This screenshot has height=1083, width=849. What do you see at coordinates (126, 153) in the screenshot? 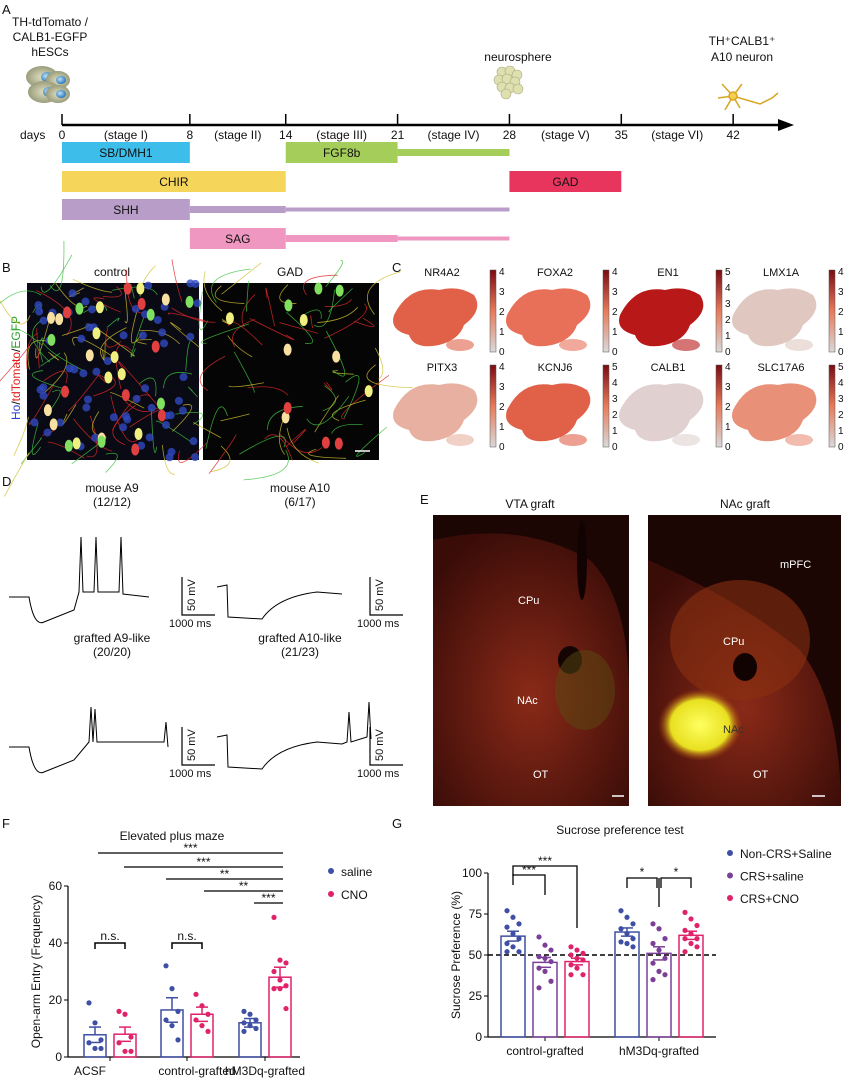
I see `factor-label: SB/DMH1` at bounding box center [126, 153].